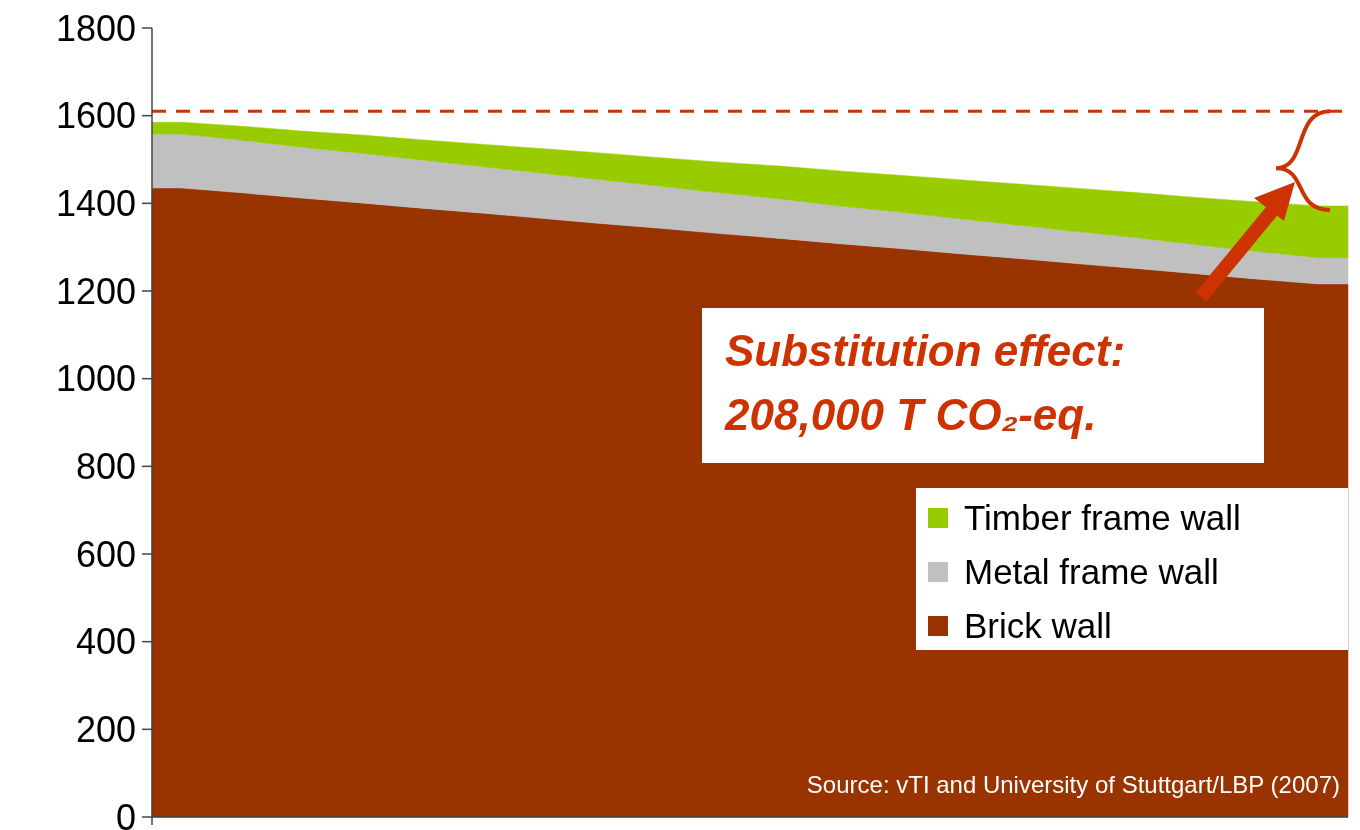  What do you see at coordinates (95, 116) in the screenshot?
I see `y-tick-label: 1600` at bounding box center [95, 116].